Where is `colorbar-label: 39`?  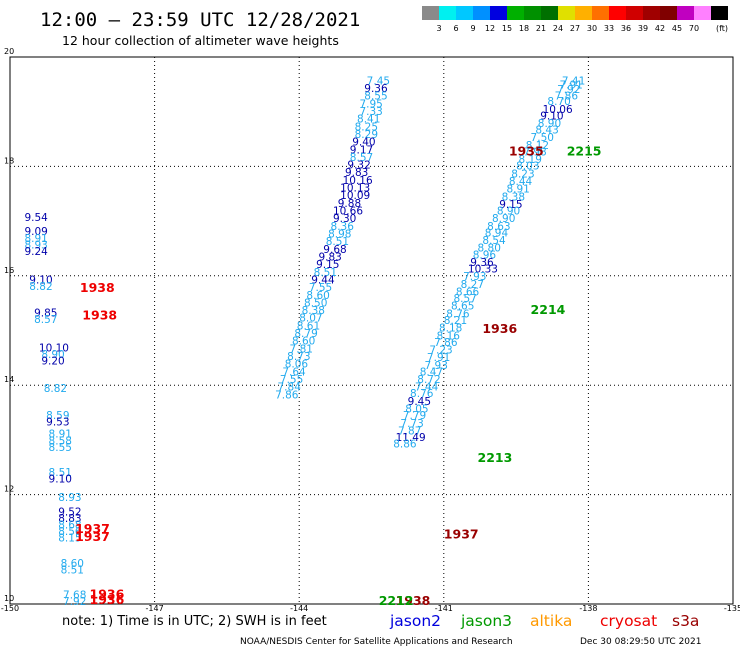
colorbar-label: 39 is located at coordinates (643, 28).